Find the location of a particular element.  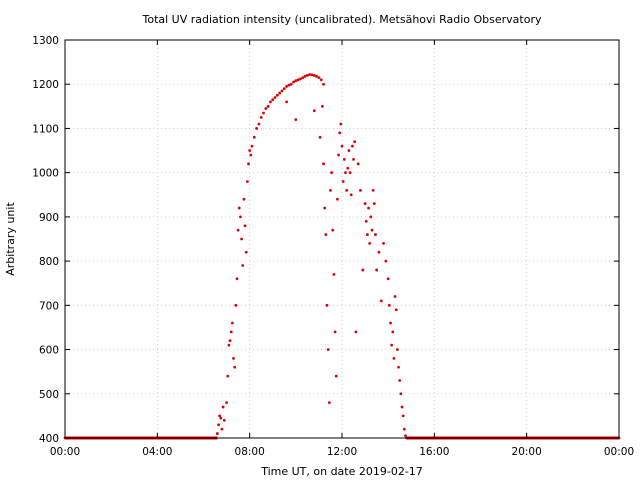

y-tick-label: 600 is located at coordinates (49, 351).